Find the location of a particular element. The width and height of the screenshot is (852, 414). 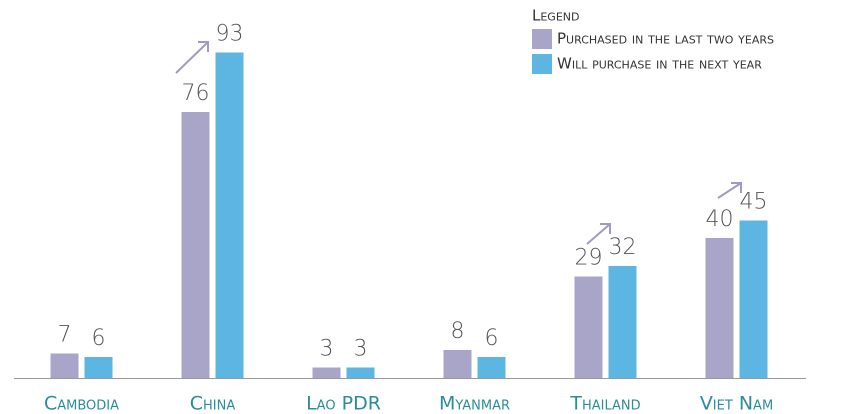

x-tick-label: Cambodia is located at coordinates (81, 403).